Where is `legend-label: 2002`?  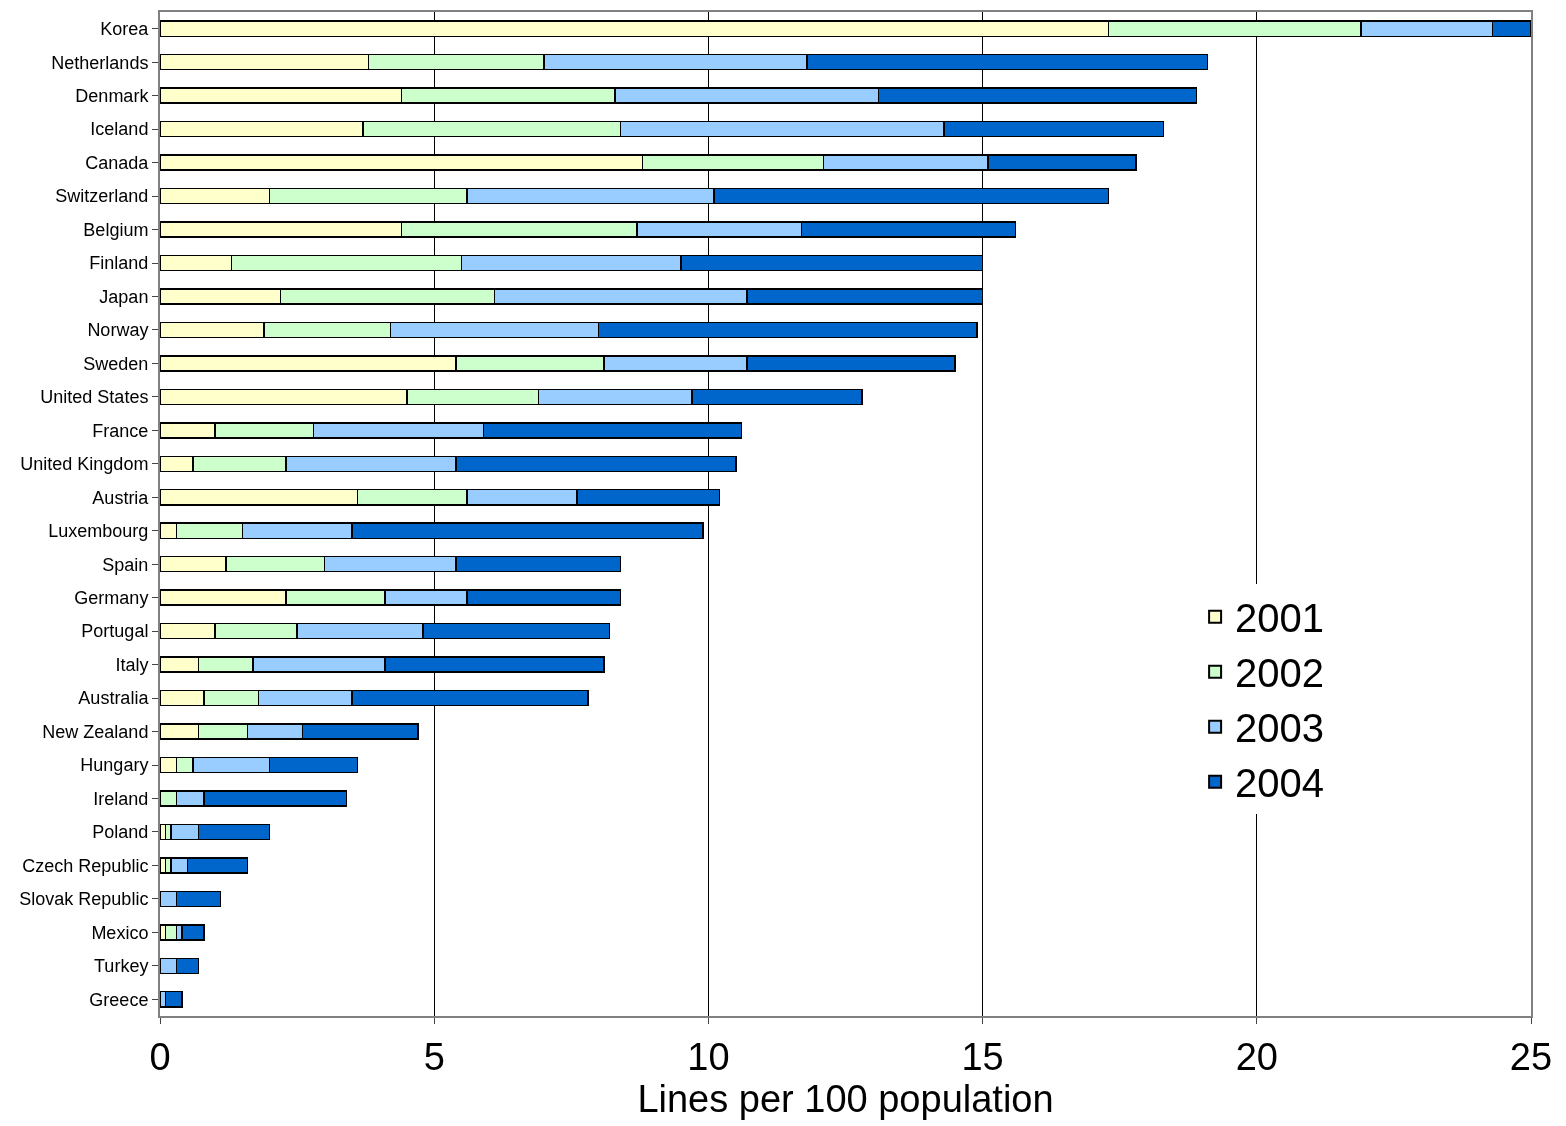 legend-label: 2002 is located at coordinates (1280, 673).